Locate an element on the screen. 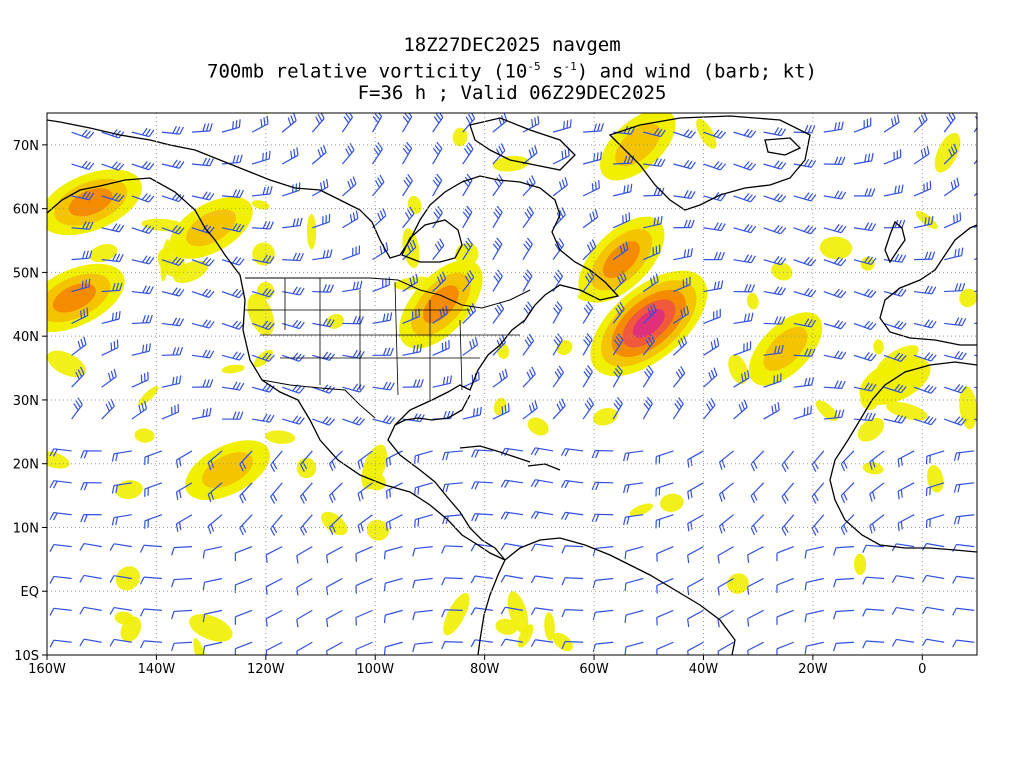 The height and width of the screenshot is (768, 1024). coast-hispaniola is located at coordinates (544, 467).